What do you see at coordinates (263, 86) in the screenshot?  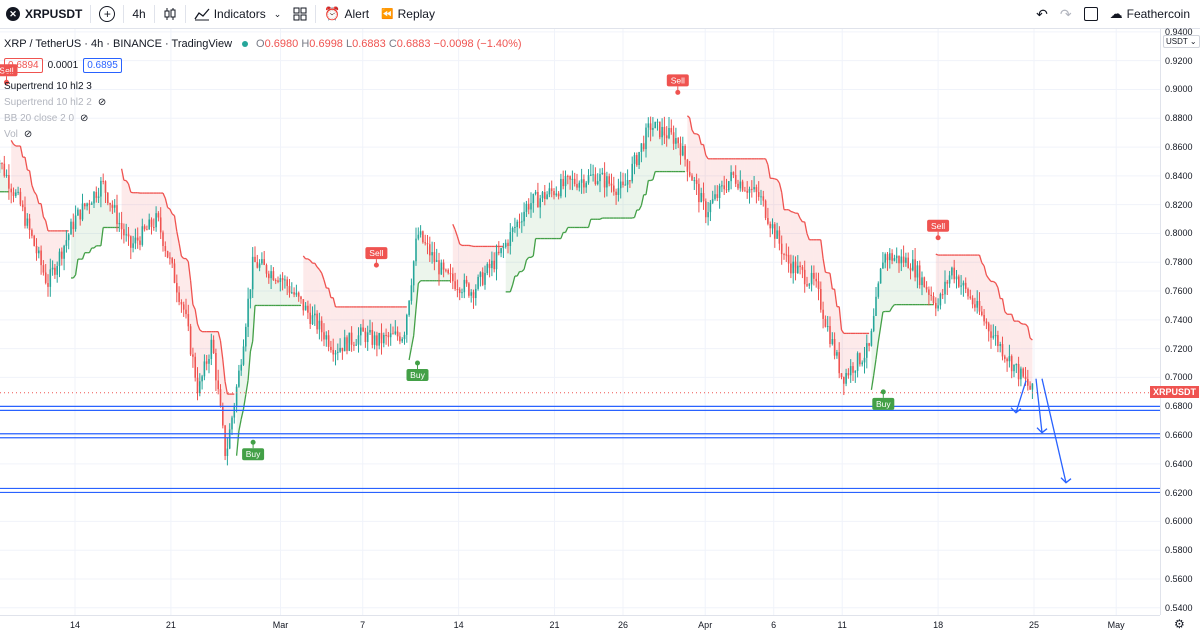 I see `indicator-row: Supertrend 10 hl2 3` at bounding box center [263, 86].